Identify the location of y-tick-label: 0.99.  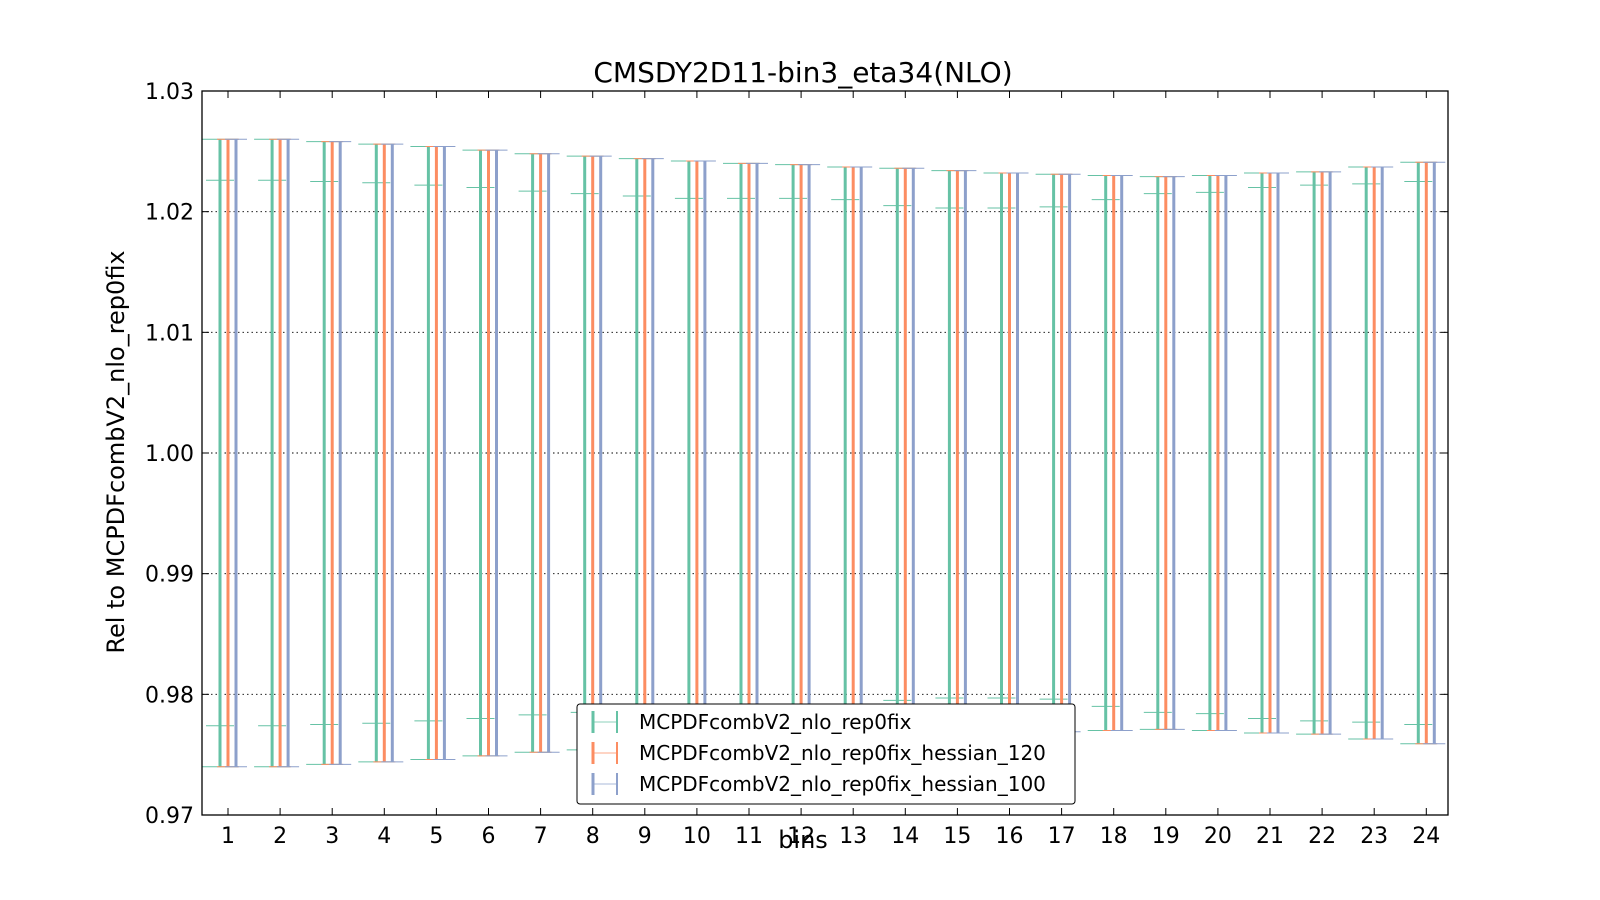
(169, 575).